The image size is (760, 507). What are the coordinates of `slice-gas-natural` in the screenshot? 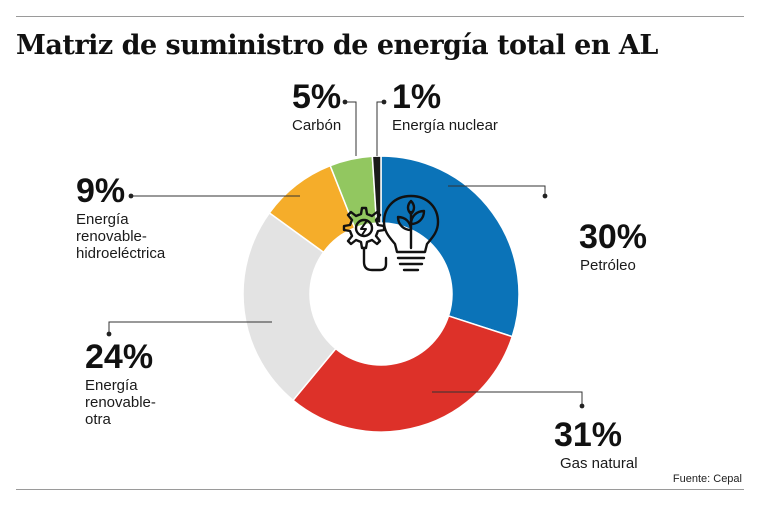 It's located at (402, 373).